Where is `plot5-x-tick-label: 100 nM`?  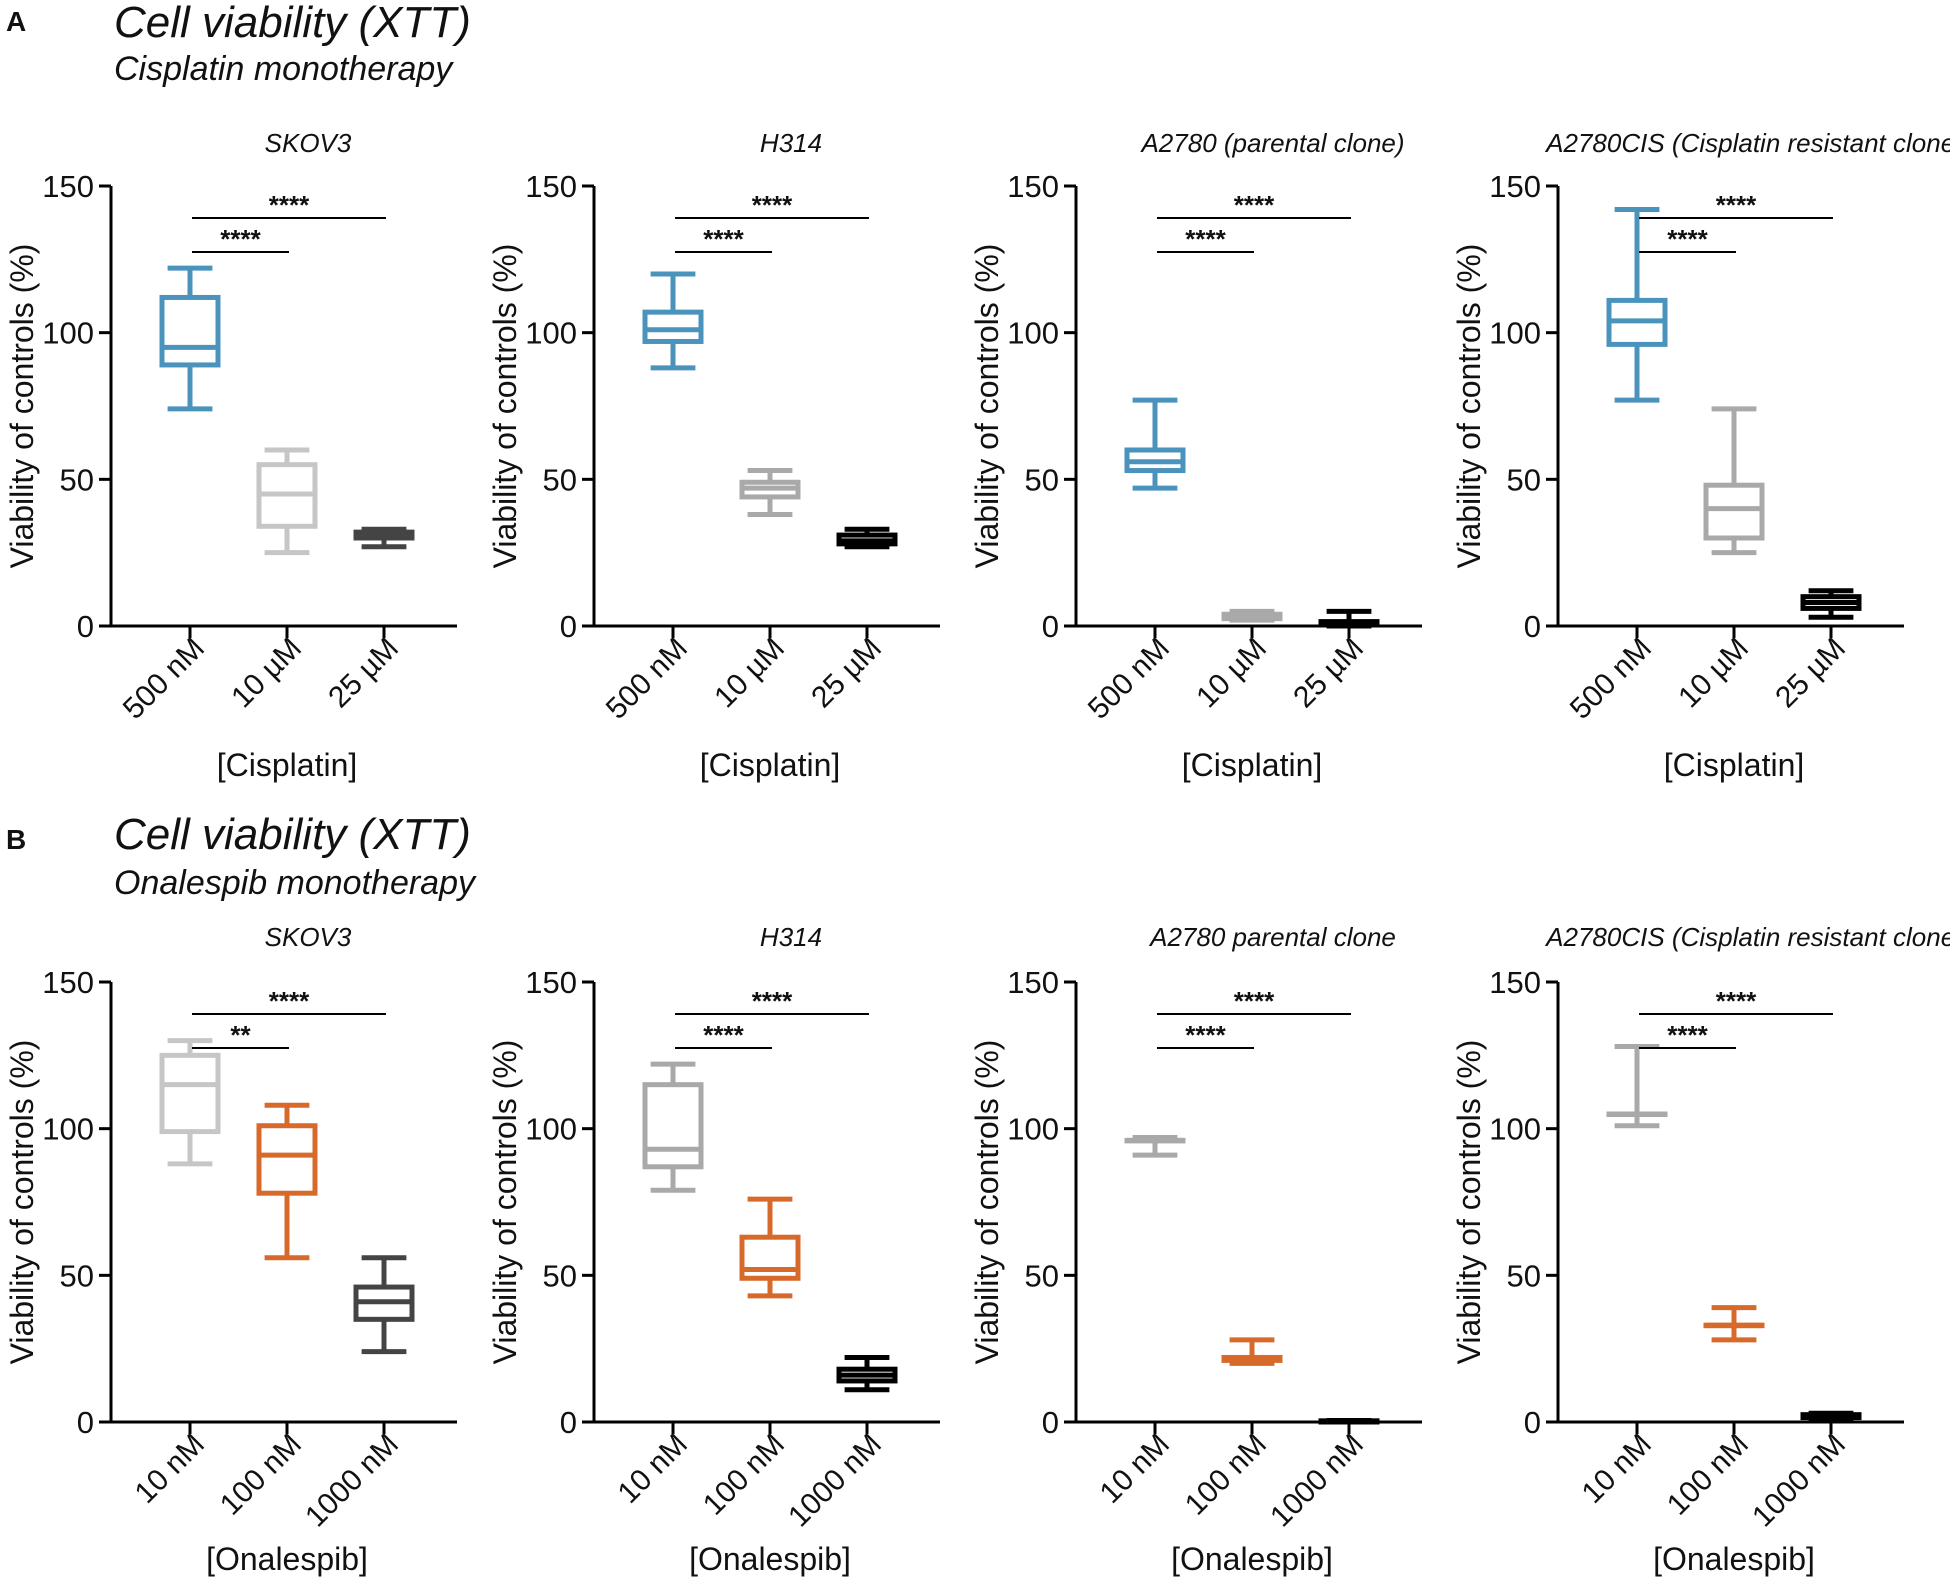
plot5-x-tick-label: 100 nM is located at coordinates (261, 1475).